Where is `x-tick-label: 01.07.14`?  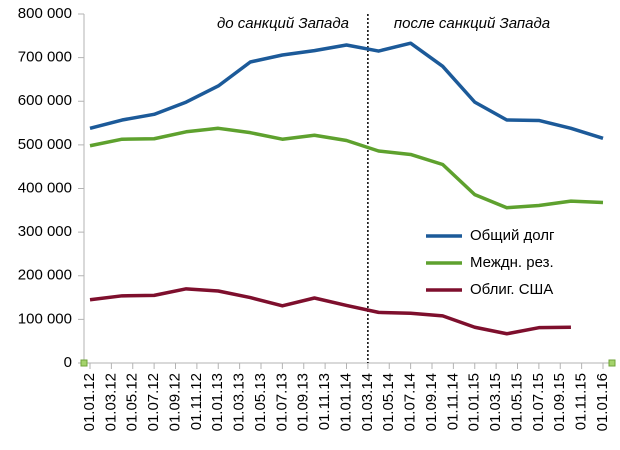
x-tick-label: 01.07.14 is located at coordinates (410, 402).